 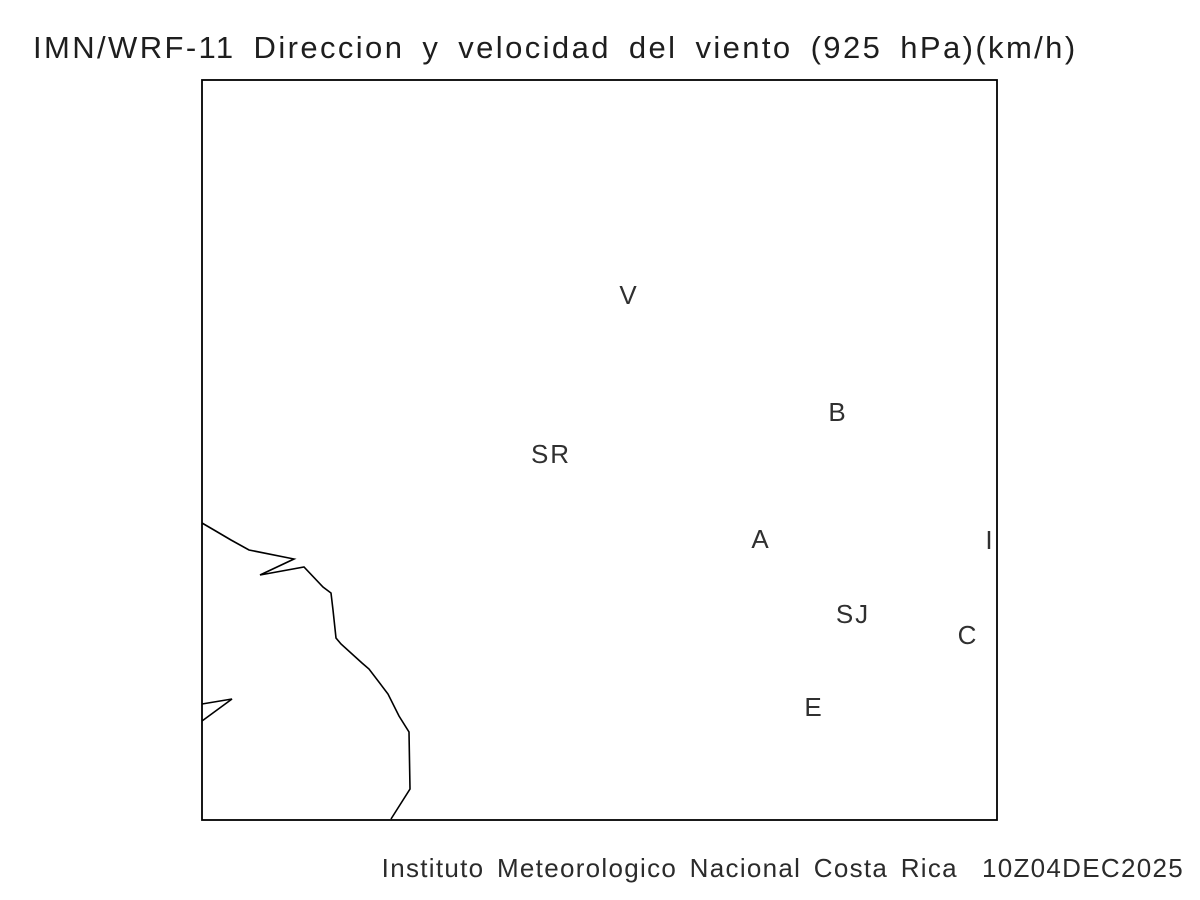 I want to click on station-label-V: V, so click(x=629, y=295).